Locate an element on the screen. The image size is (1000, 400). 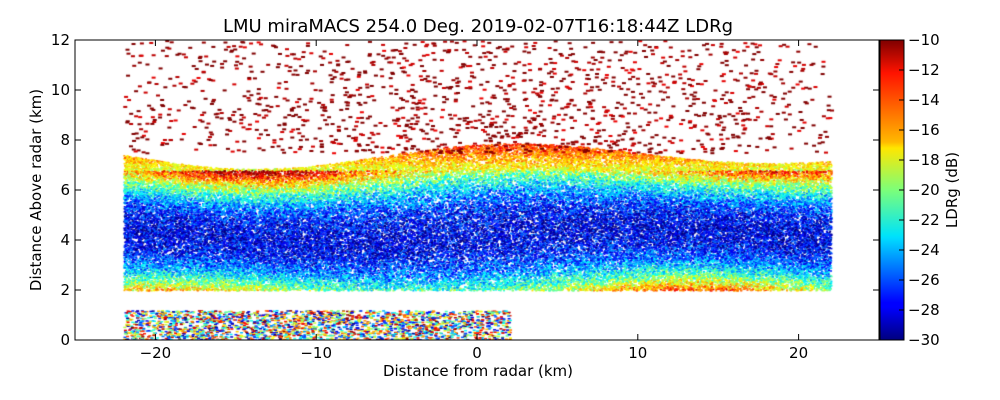
y-tick-label: 12 is located at coordinates (60, 40).